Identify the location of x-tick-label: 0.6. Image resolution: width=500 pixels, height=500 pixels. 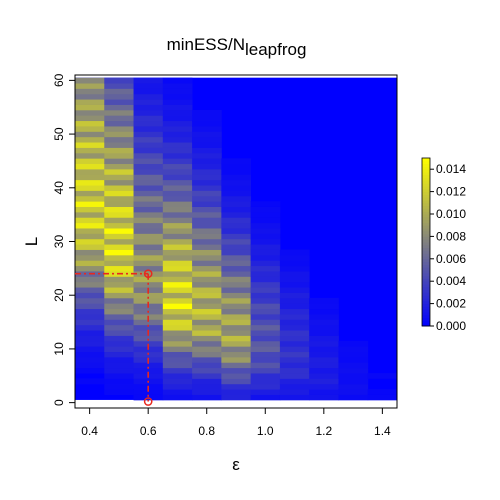
(148, 431).